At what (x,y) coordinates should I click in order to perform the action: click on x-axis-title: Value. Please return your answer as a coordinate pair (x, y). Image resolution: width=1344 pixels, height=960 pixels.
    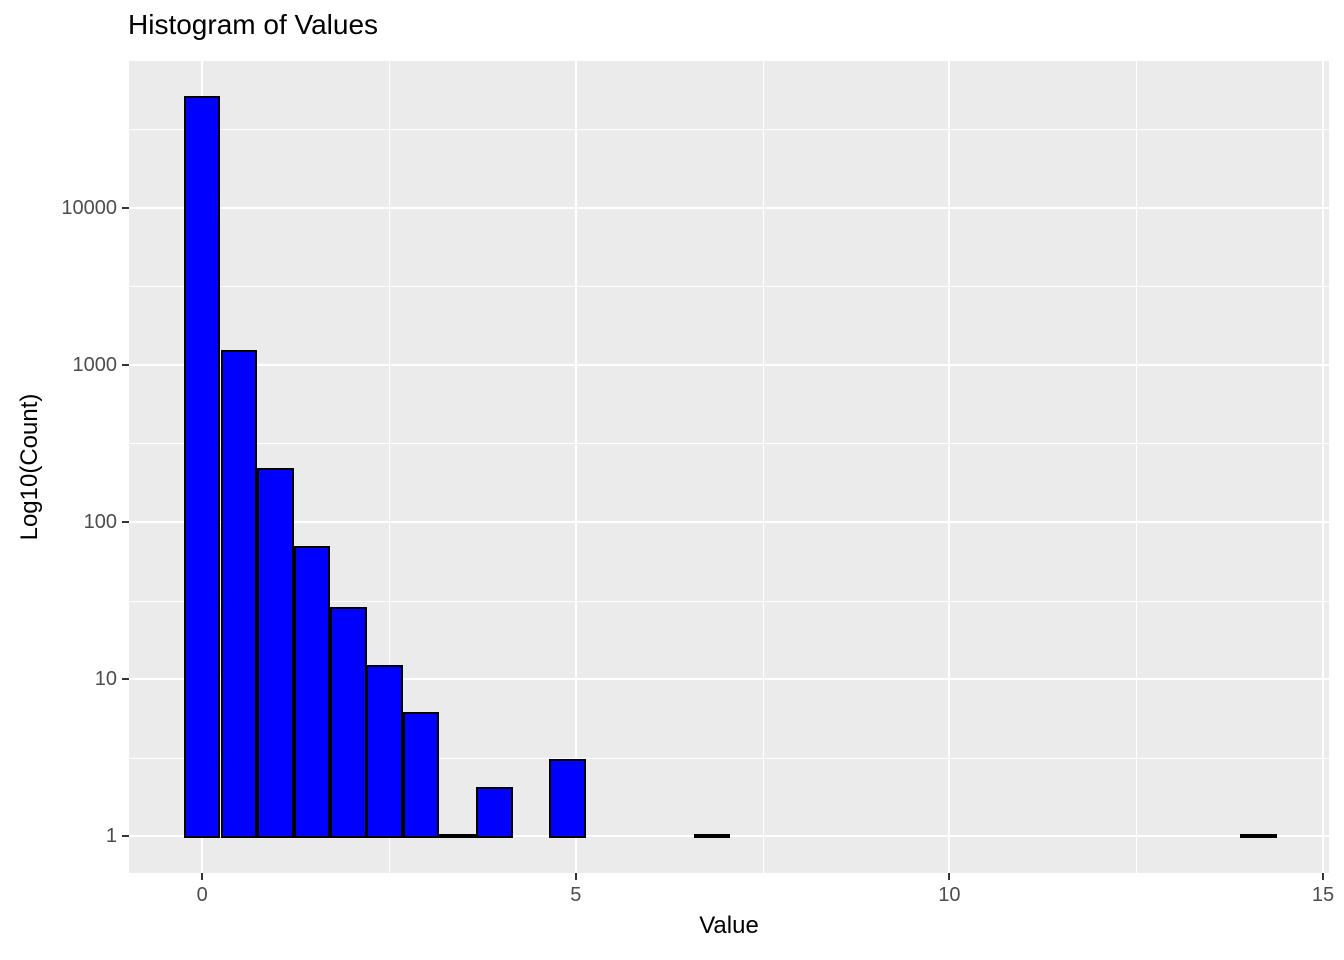
    Looking at the image, I should click on (729, 925).